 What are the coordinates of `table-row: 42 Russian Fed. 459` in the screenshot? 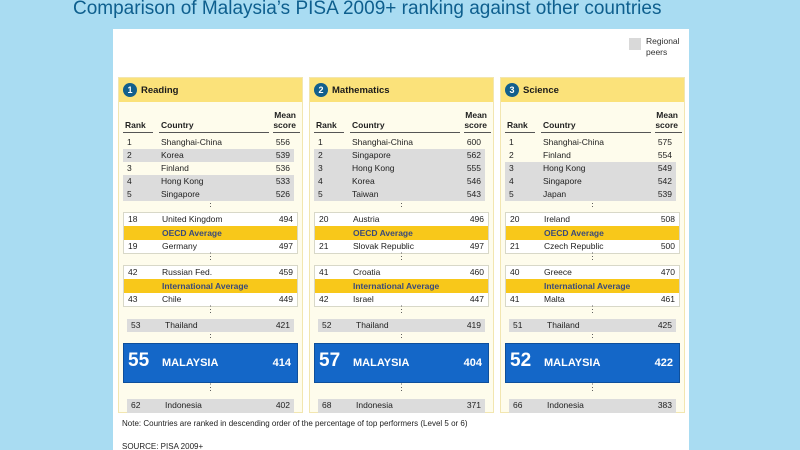 It's located at (210, 272).